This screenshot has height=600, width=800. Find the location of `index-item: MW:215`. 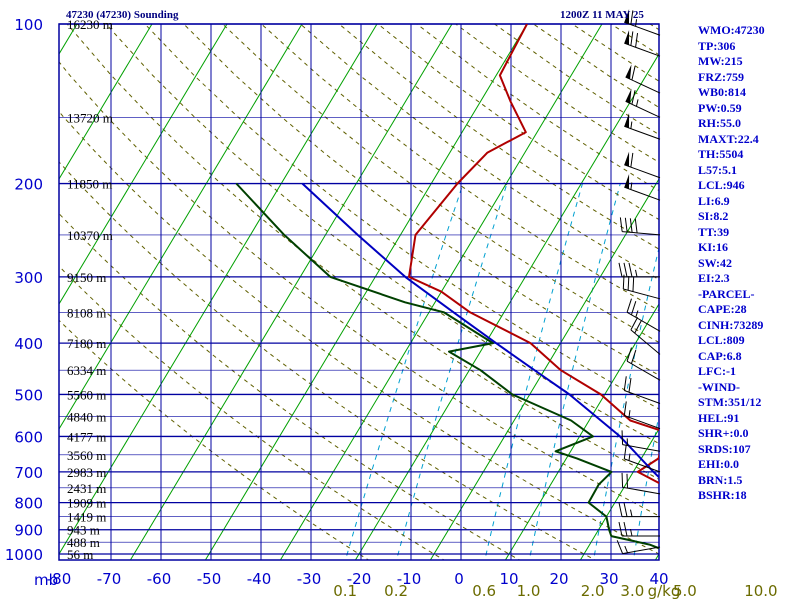

index-item: MW:215 is located at coordinates (720, 61).